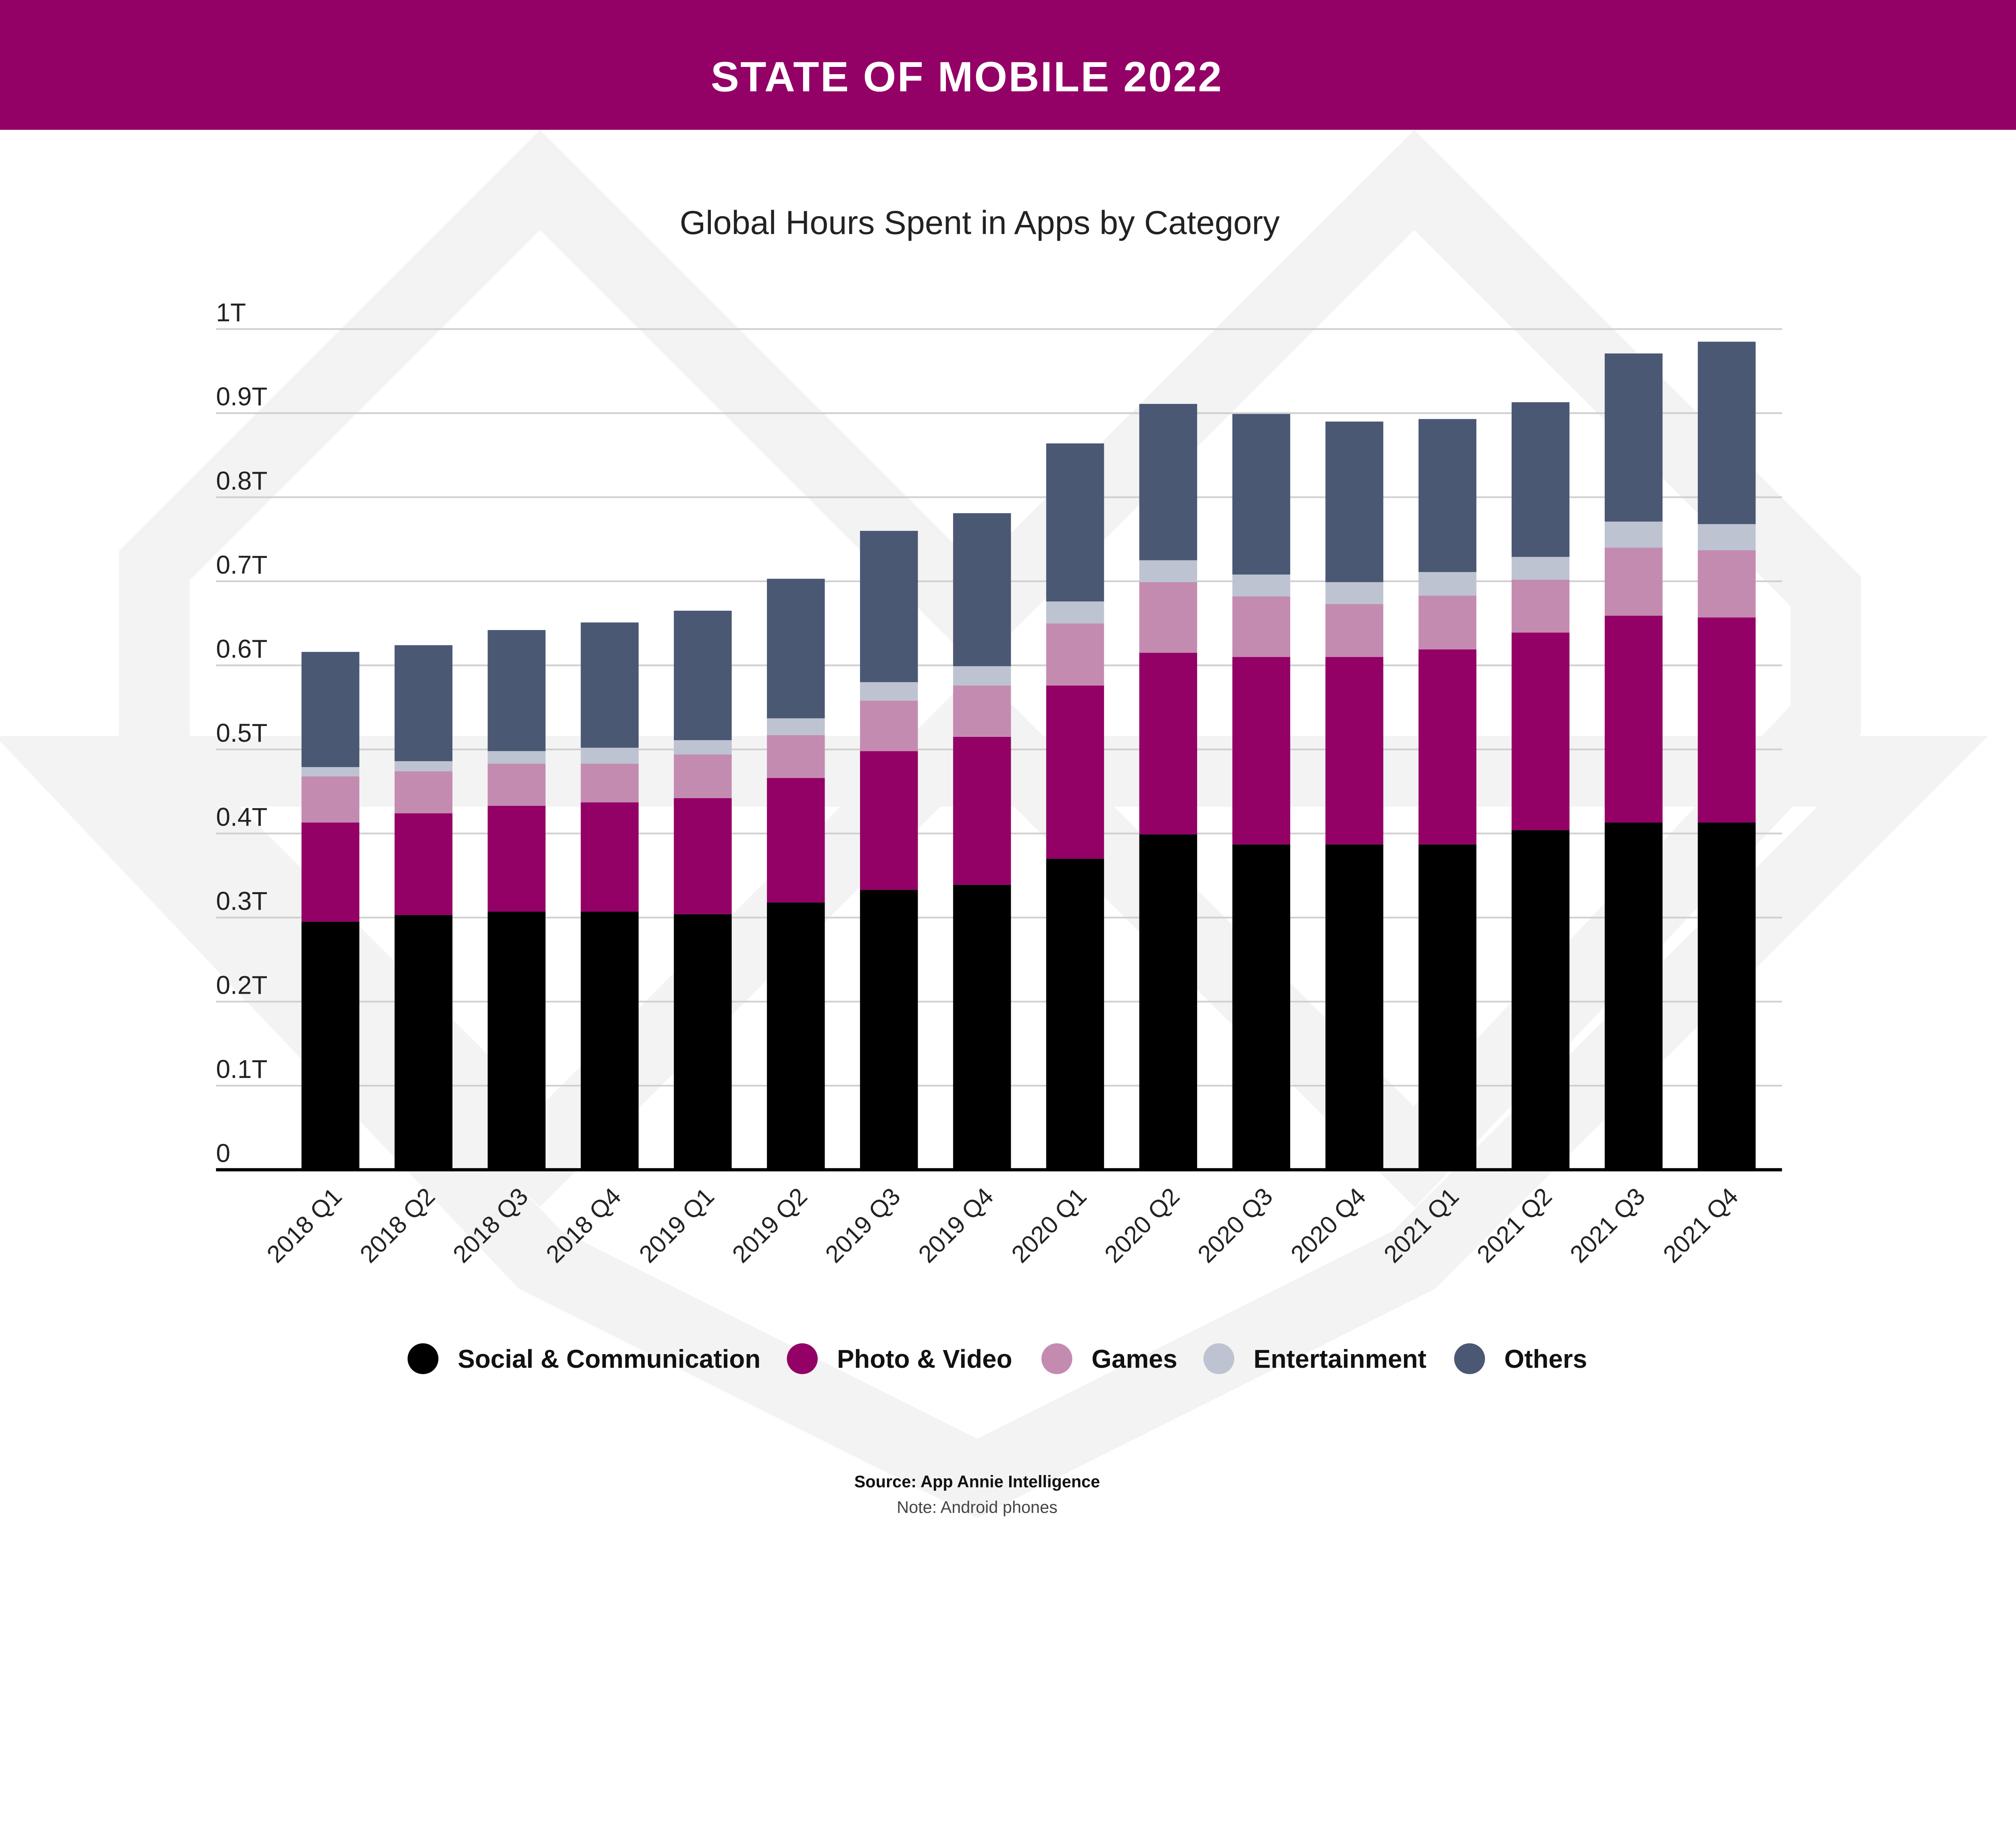 The width and height of the screenshot is (2016, 1835). What do you see at coordinates (223, 1154) in the screenshot?
I see `y-tick-label: 0` at bounding box center [223, 1154].